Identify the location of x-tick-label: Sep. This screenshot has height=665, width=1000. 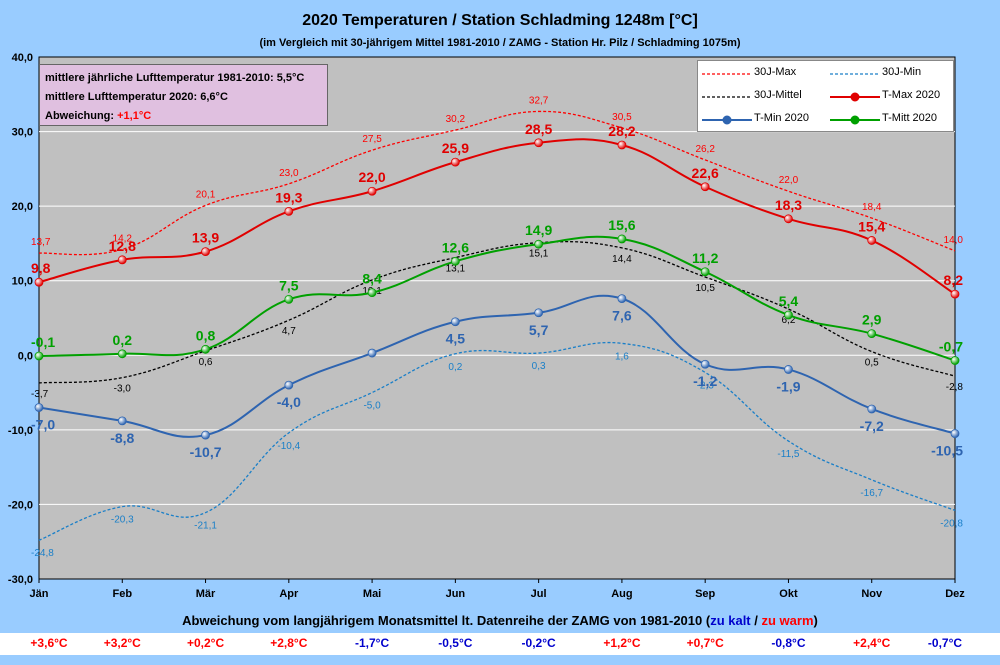
(705, 594).